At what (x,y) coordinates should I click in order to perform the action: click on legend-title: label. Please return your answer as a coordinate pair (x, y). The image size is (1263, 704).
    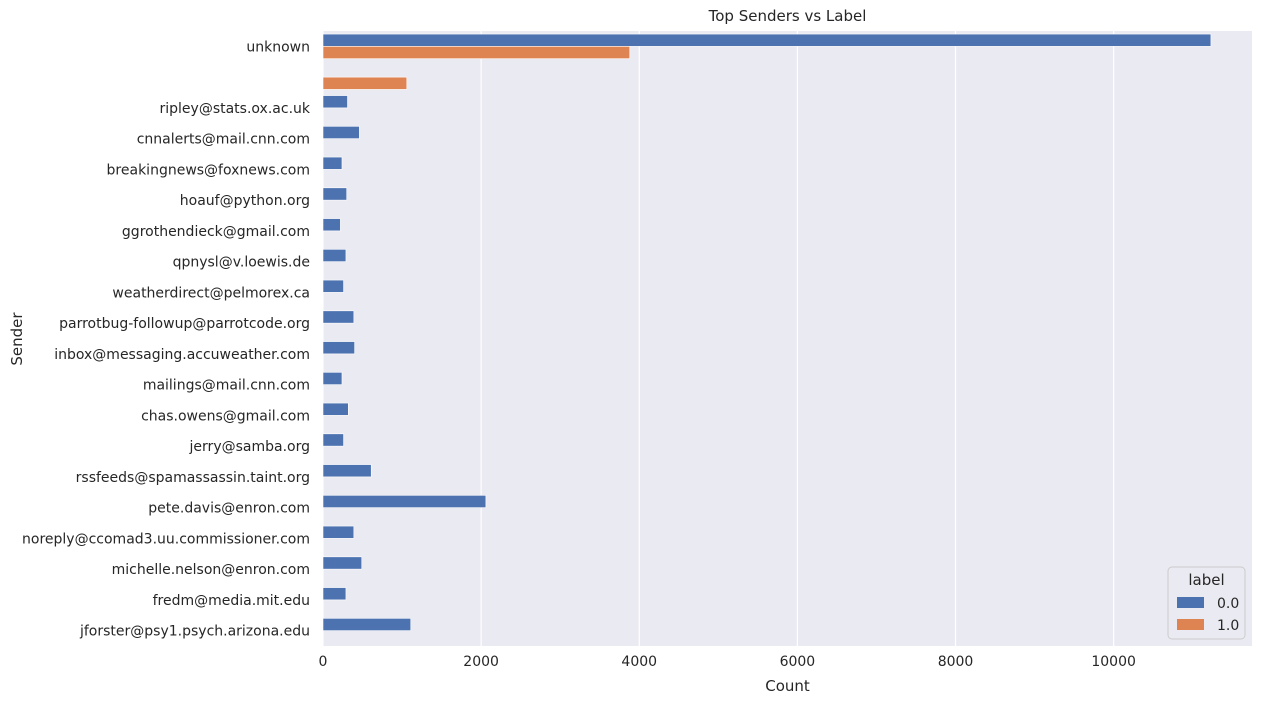
    Looking at the image, I should click on (1206, 580).